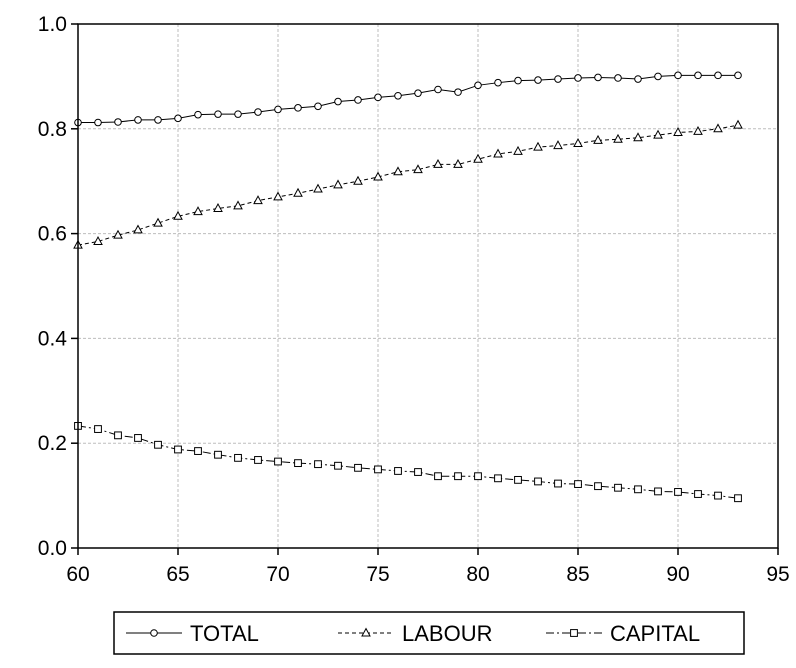 The height and width of the screenshot is (668, 796). Describe the element at coordinates (677, 574) in the screenshot. I see `x-tick-label: 90` at that location.